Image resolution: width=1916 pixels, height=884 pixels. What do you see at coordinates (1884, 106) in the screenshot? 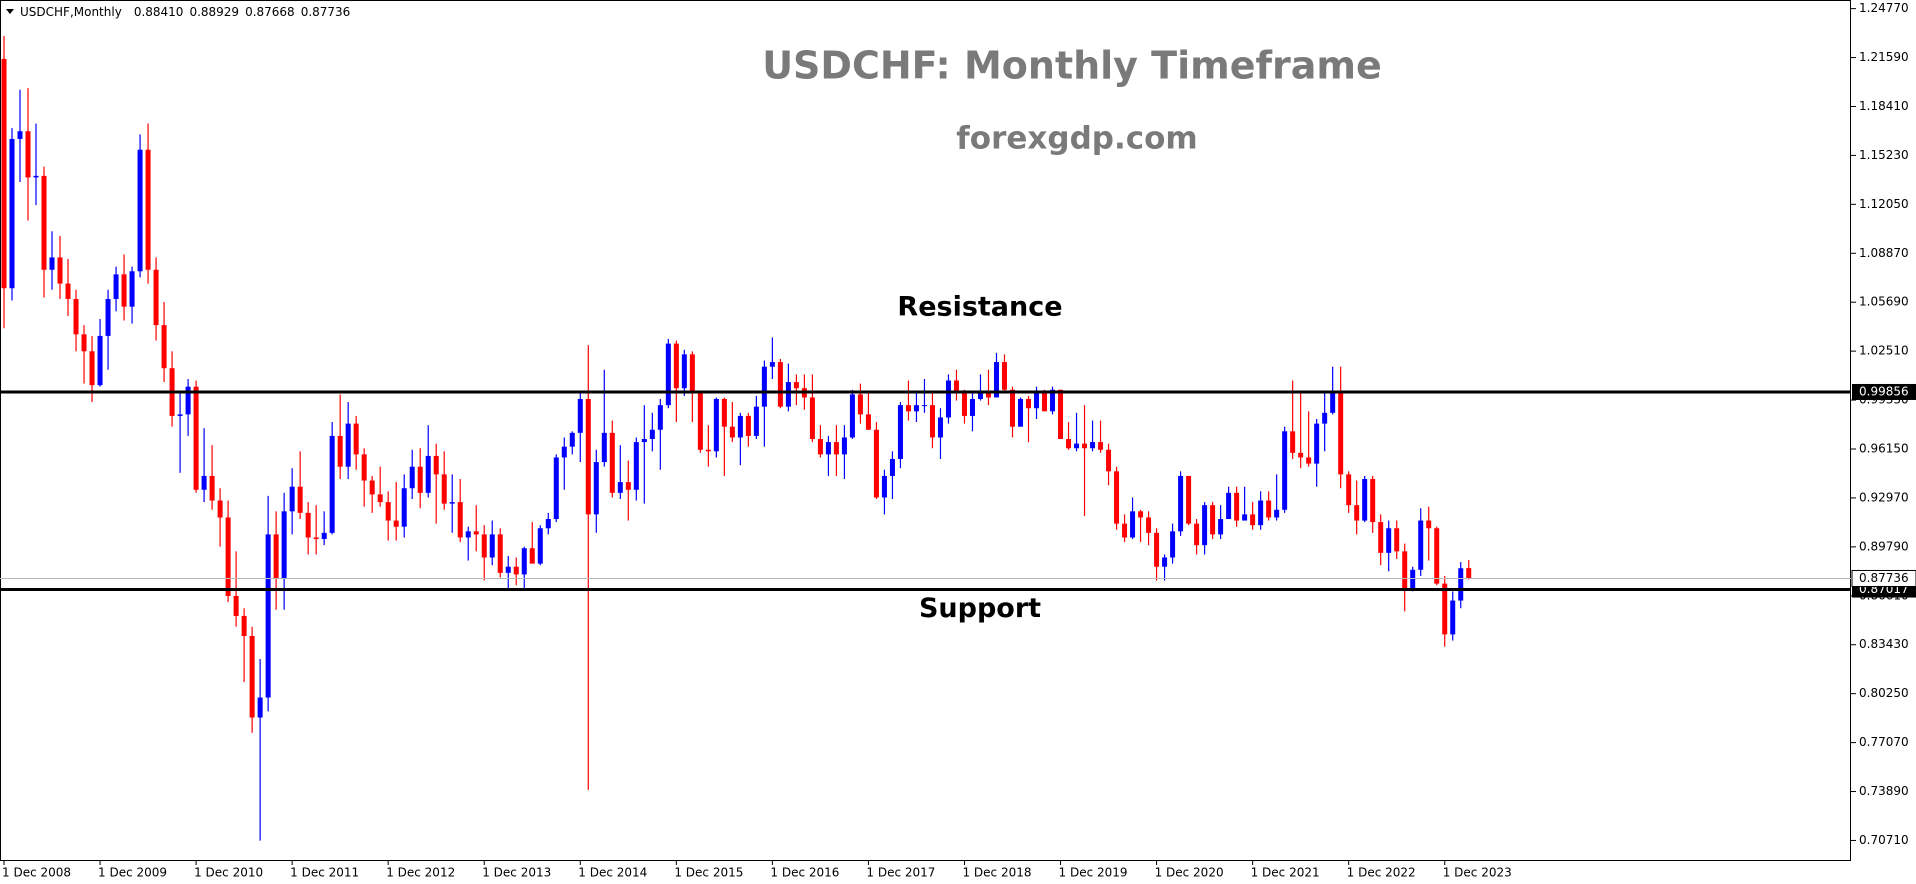
I see `y-tick-label: 1.18410` at bounding box center [1884, 106].